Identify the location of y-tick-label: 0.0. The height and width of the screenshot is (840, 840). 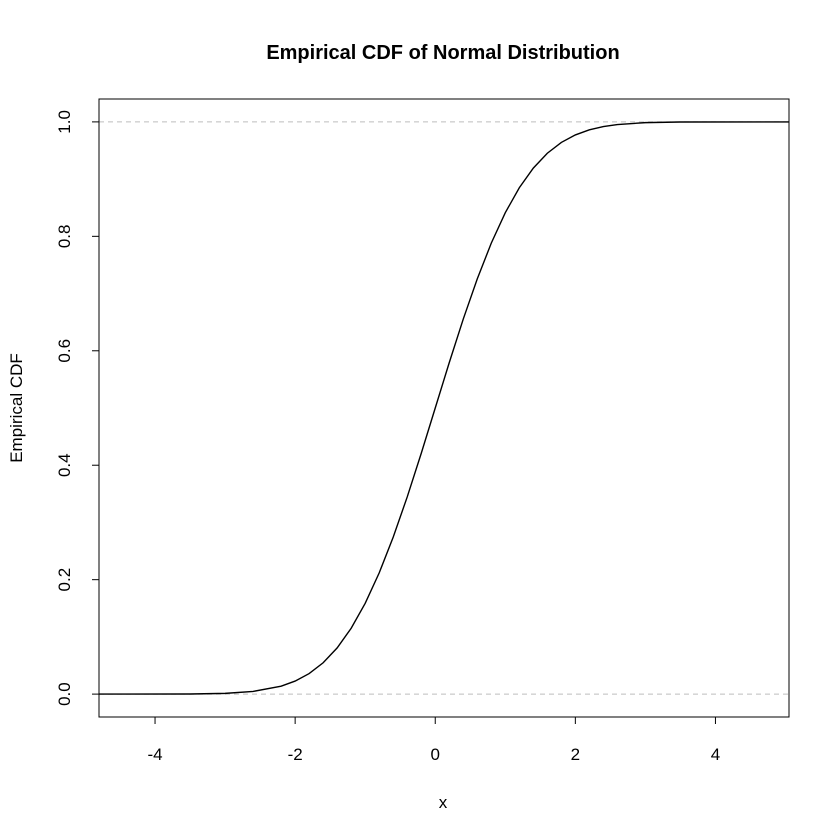
(64, 694).